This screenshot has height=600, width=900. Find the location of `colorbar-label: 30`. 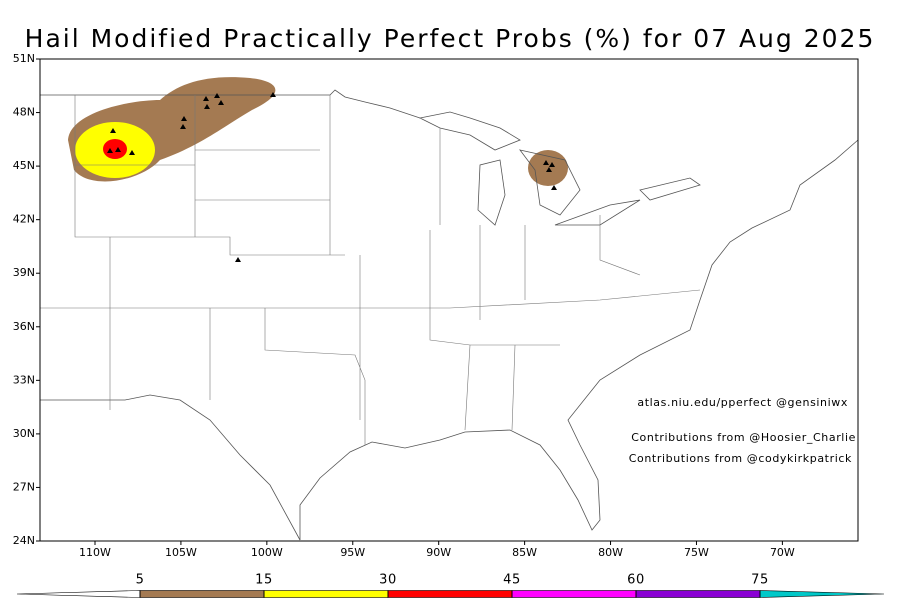

colorbar-label: 30 is located at coordinates (388, 580).